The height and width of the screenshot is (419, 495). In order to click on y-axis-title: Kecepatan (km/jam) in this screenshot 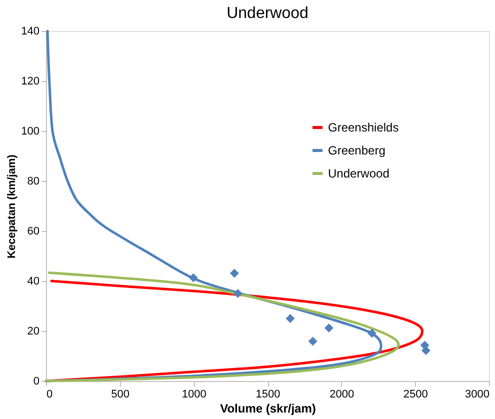, I will do `click(12, 206)`.